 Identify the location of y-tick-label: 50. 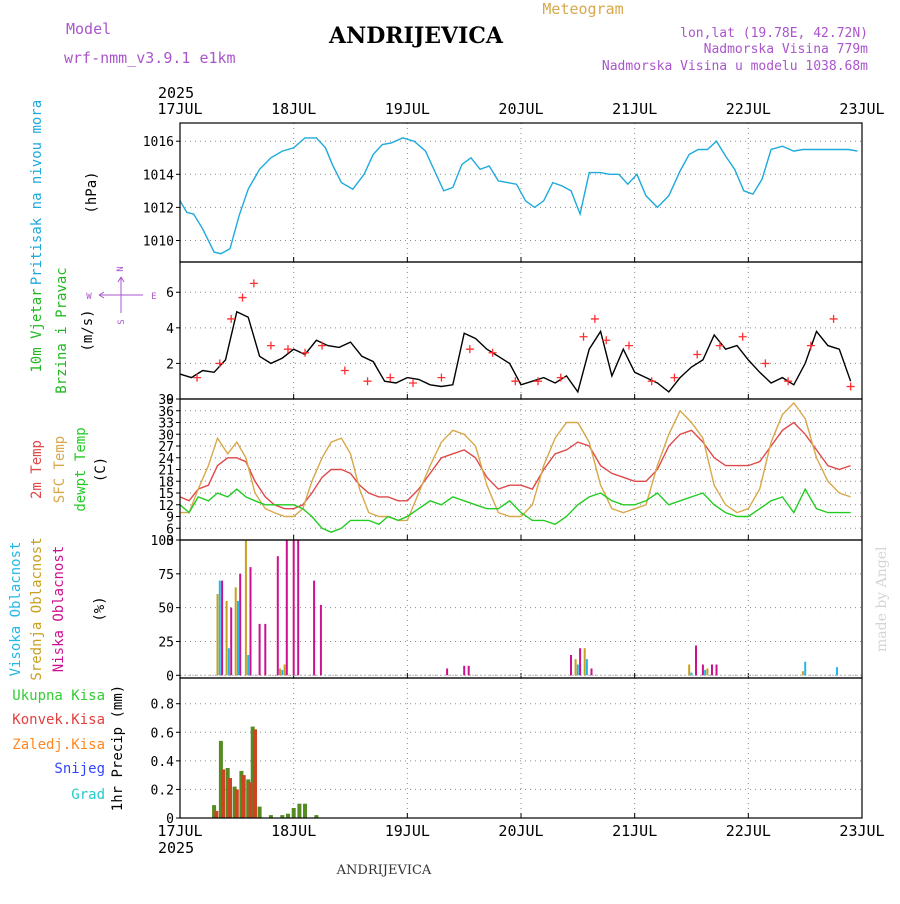
(166, 609).